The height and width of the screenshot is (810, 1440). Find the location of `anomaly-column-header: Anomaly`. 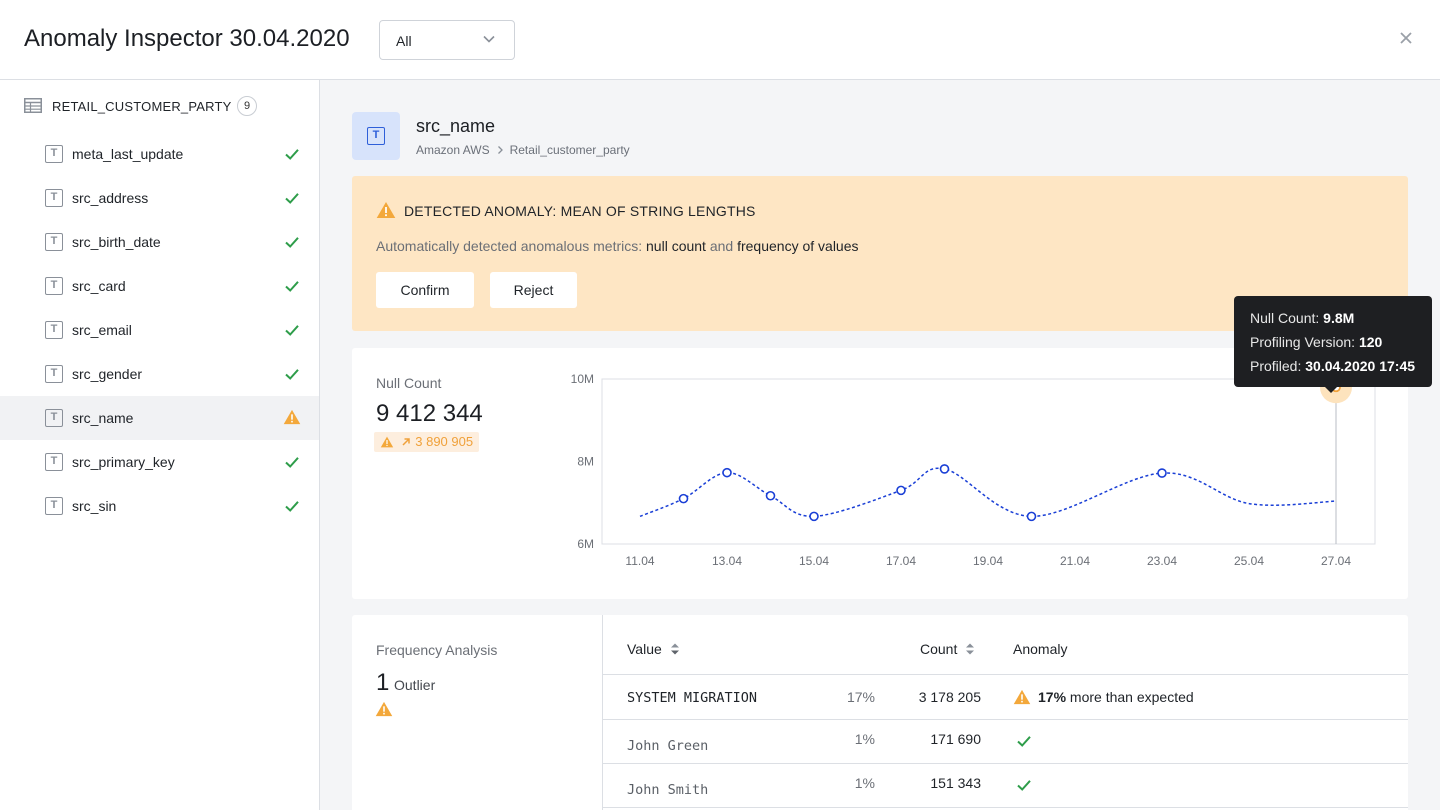

anomaly-column-header: Anomaly is located at coordinates (1040, 649).